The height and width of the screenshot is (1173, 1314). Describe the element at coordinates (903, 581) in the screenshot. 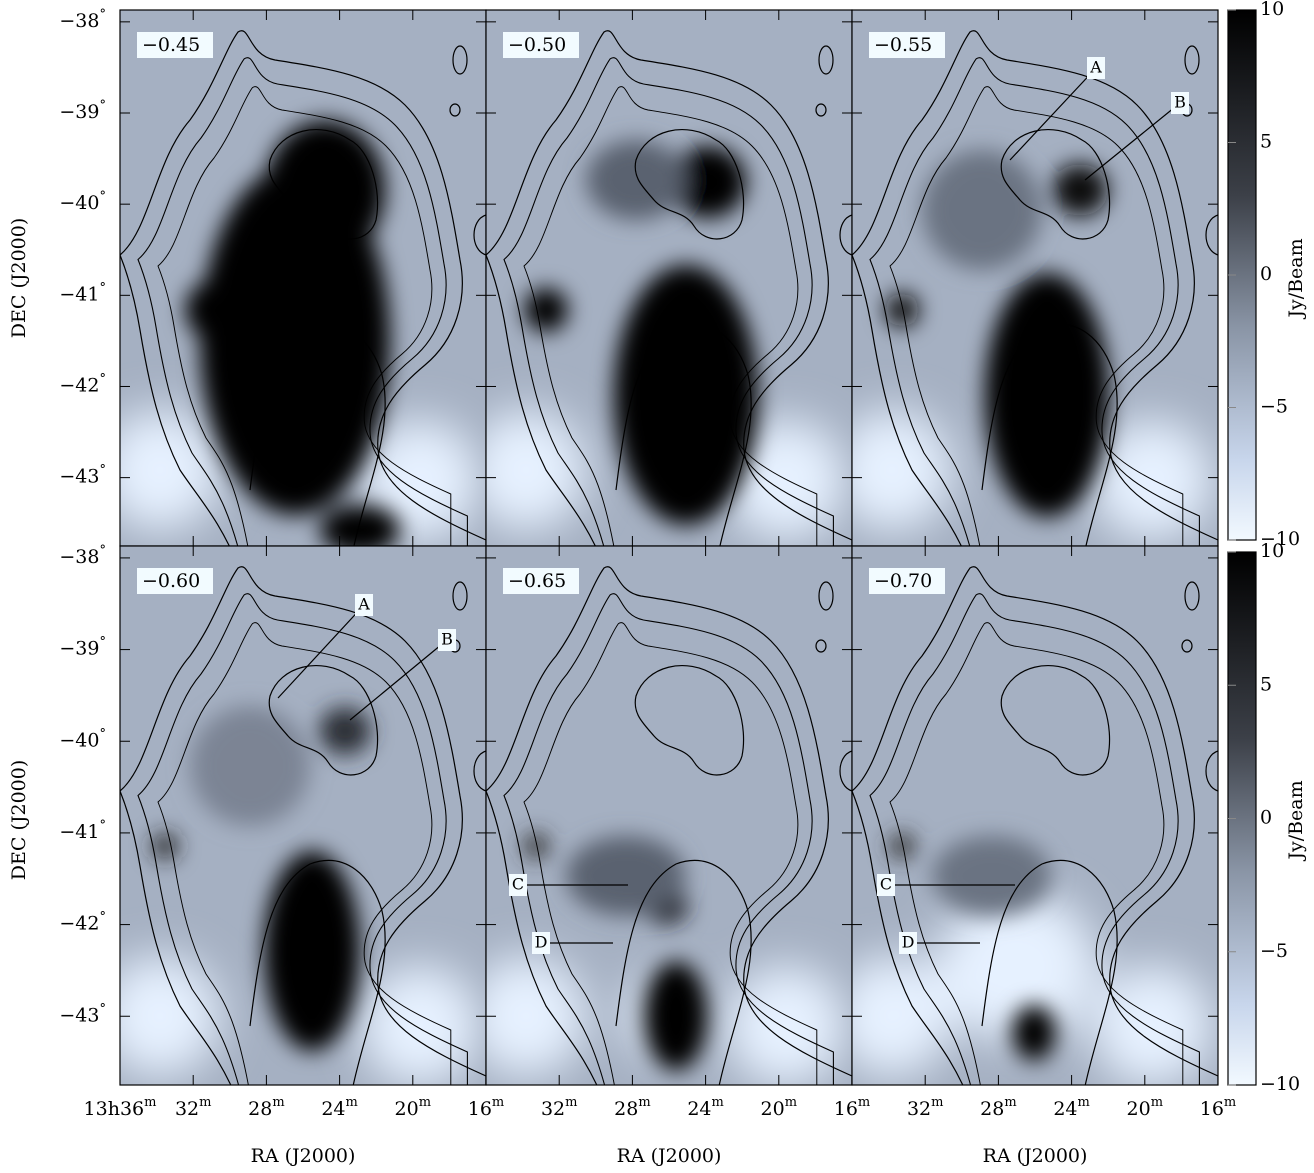

I see `panel-label: −0.70` at that location.